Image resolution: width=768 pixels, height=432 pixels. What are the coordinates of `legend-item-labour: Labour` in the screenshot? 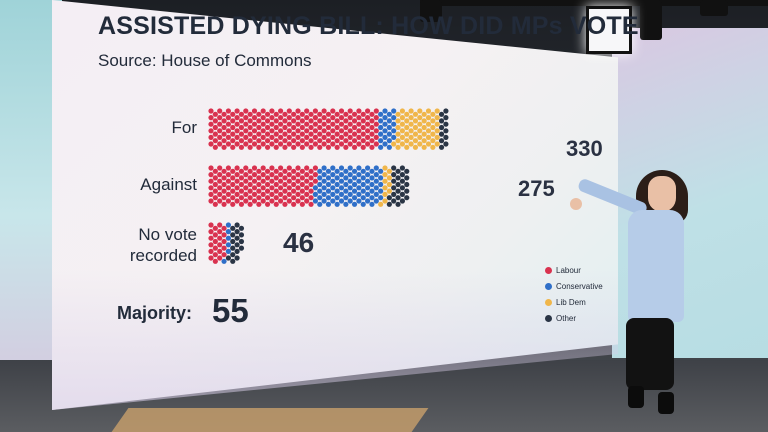 It's located at (574, 270).